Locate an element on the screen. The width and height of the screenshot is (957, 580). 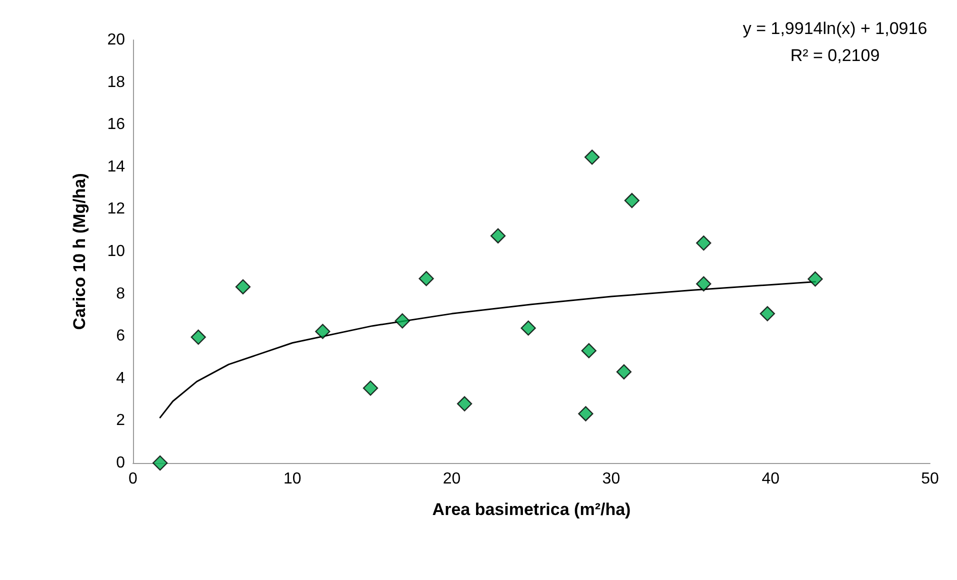
x-tick-label: 20 is located at coordinates (451, 479).